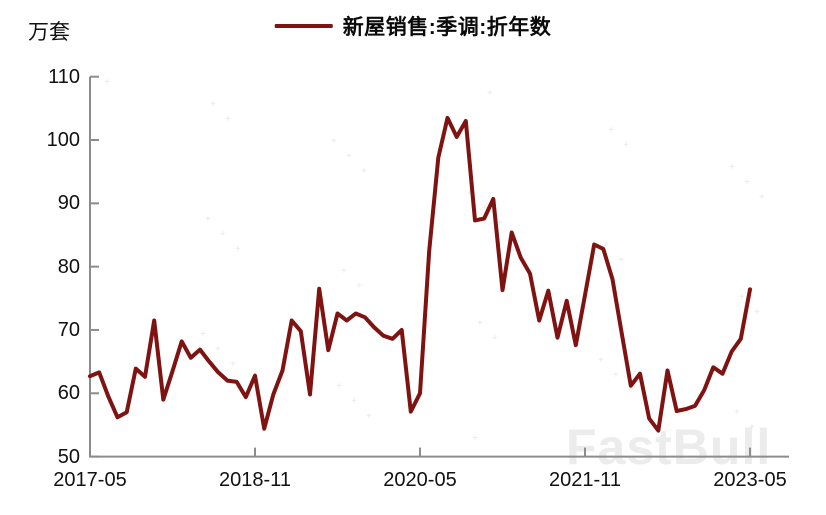 Image resolution: width=826 pixels, height=515 pixels. What do you see at coordinates (63, 140) in the screenshot?
I see `y-tick-label: 100` at bounding box center [63, 140].